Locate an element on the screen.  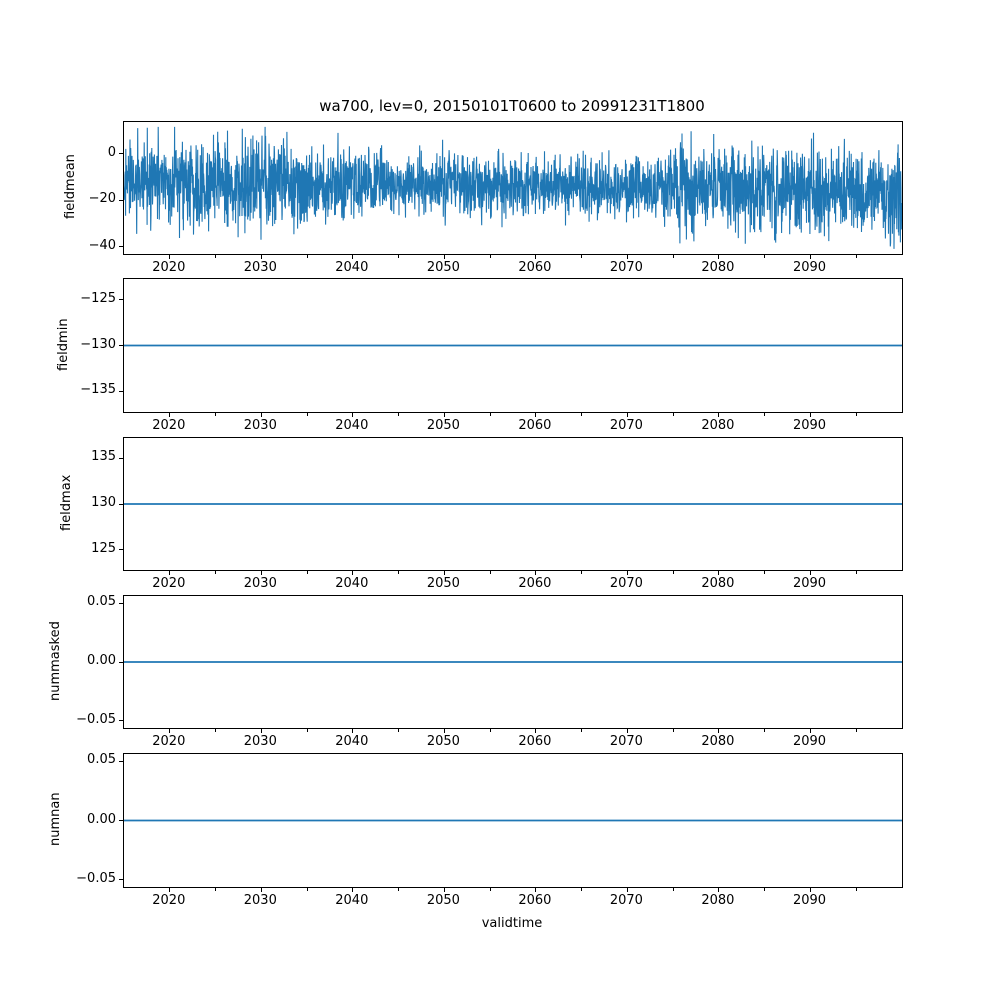
line-series-nummasked is located at coordinates (513, 662).